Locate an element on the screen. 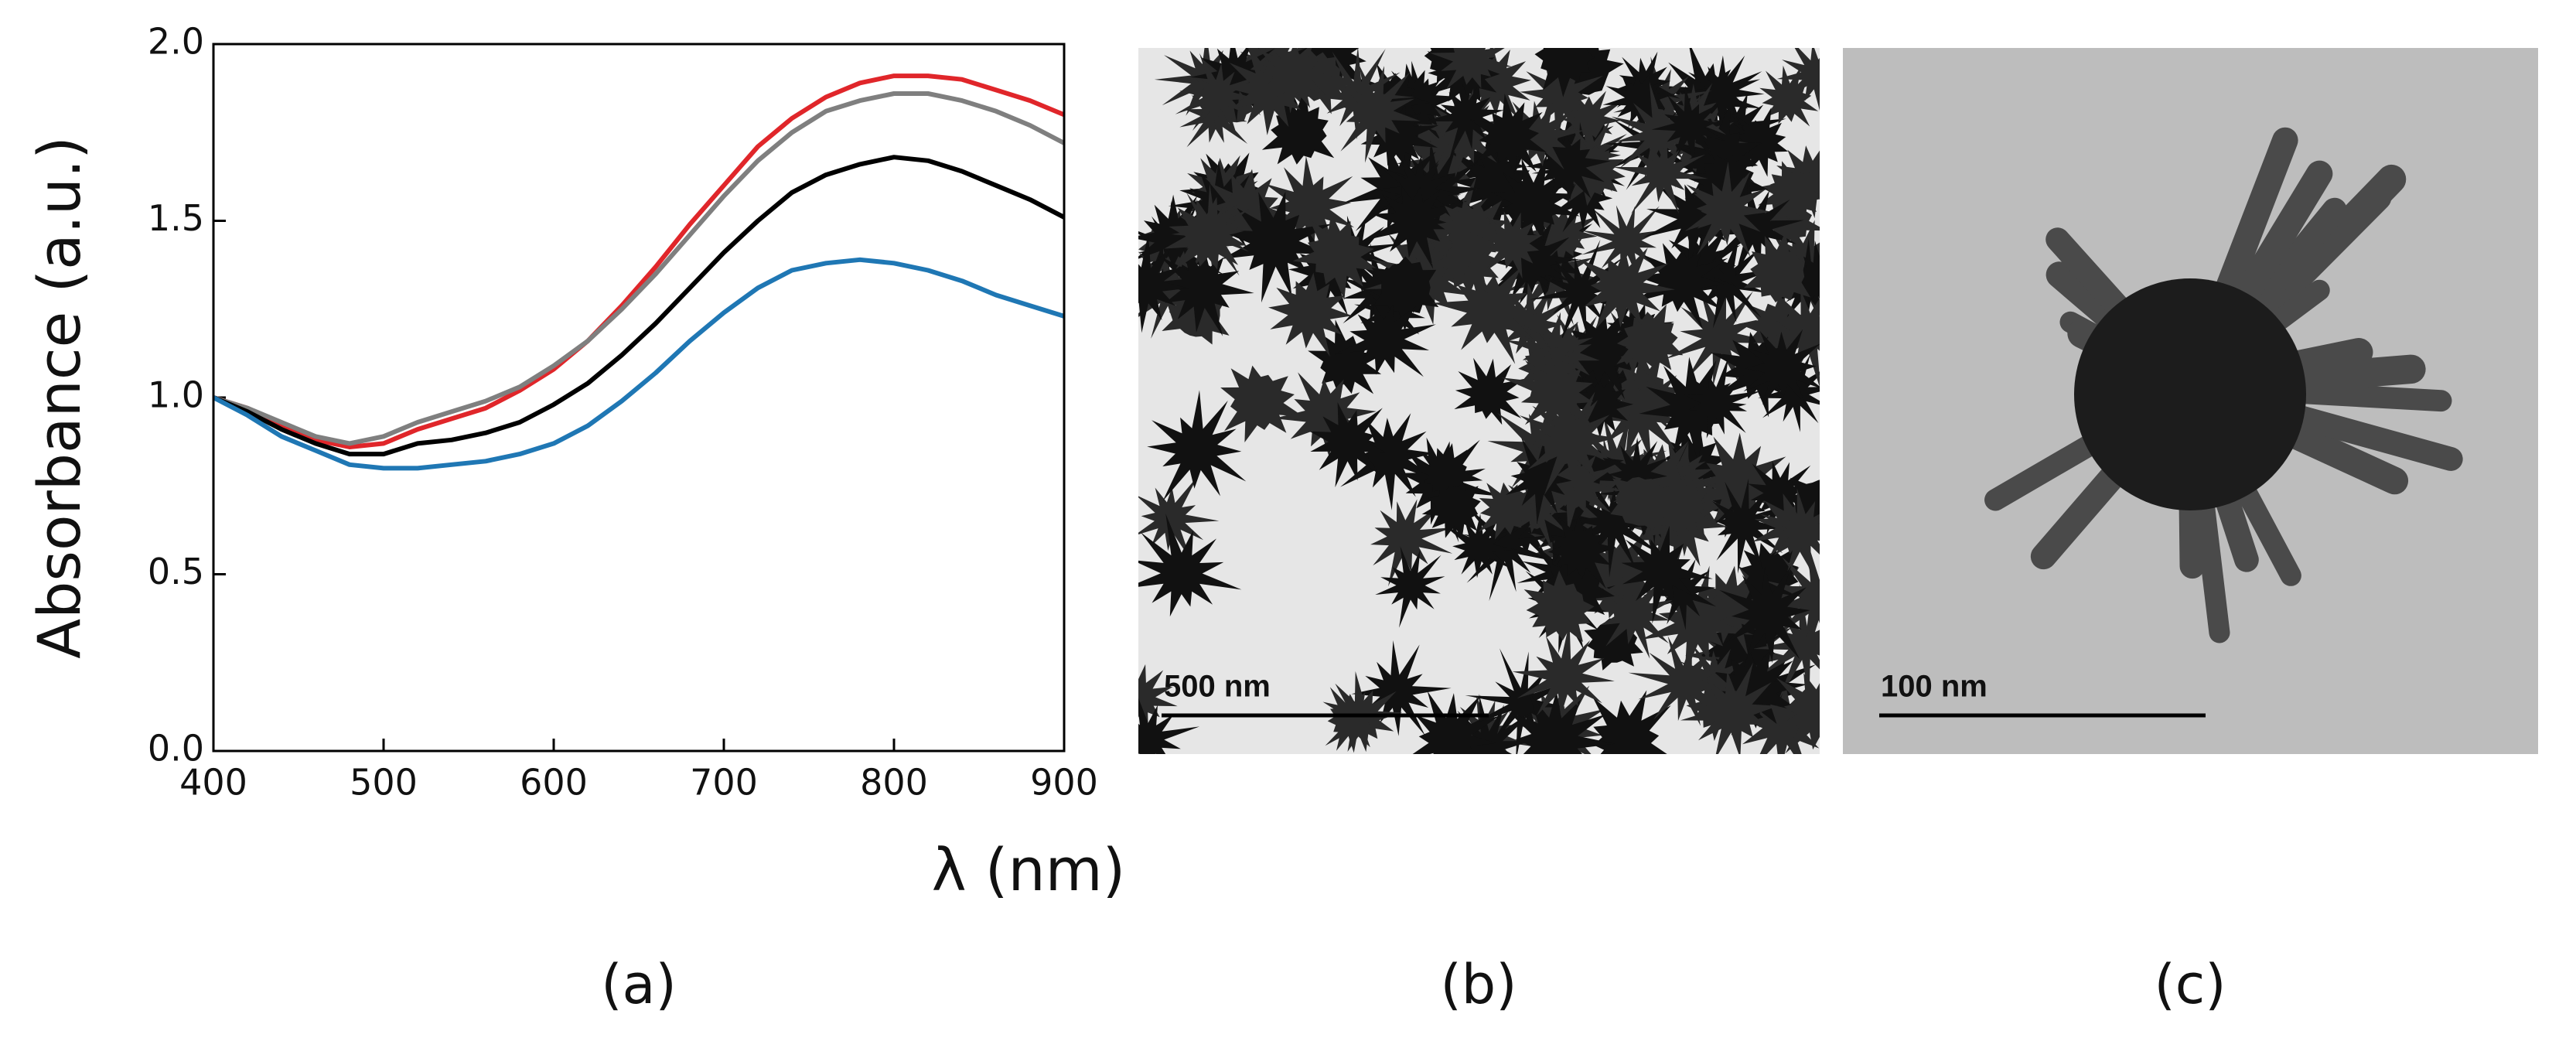 This screenshot has height=1041, width=2576. scale-bar-label: 100 nm is located at coordinates (1934, 687).